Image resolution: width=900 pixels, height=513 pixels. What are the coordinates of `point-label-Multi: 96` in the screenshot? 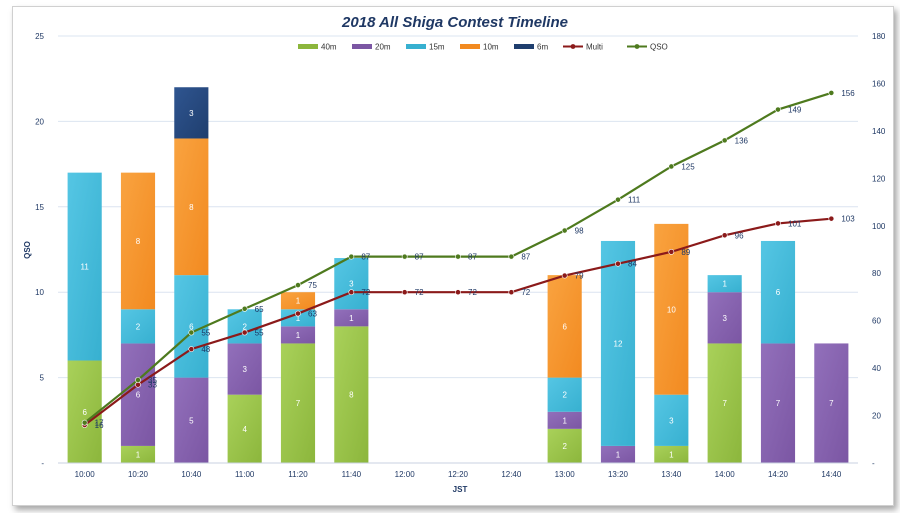 It's located at (739, 235).